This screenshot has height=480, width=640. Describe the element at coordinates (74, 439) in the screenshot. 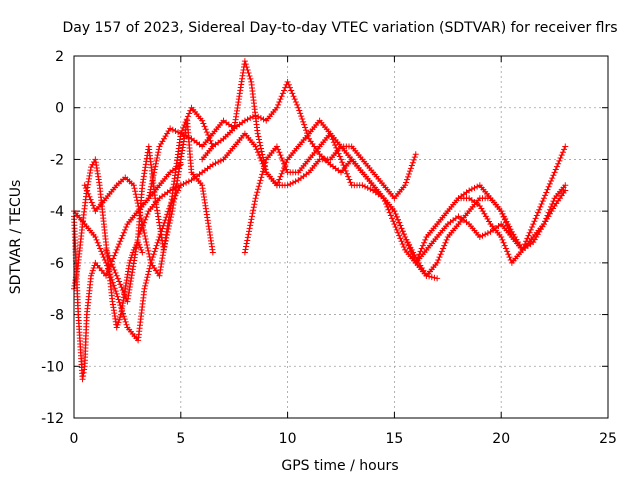

I see `x-tick-label: 0` at that location.